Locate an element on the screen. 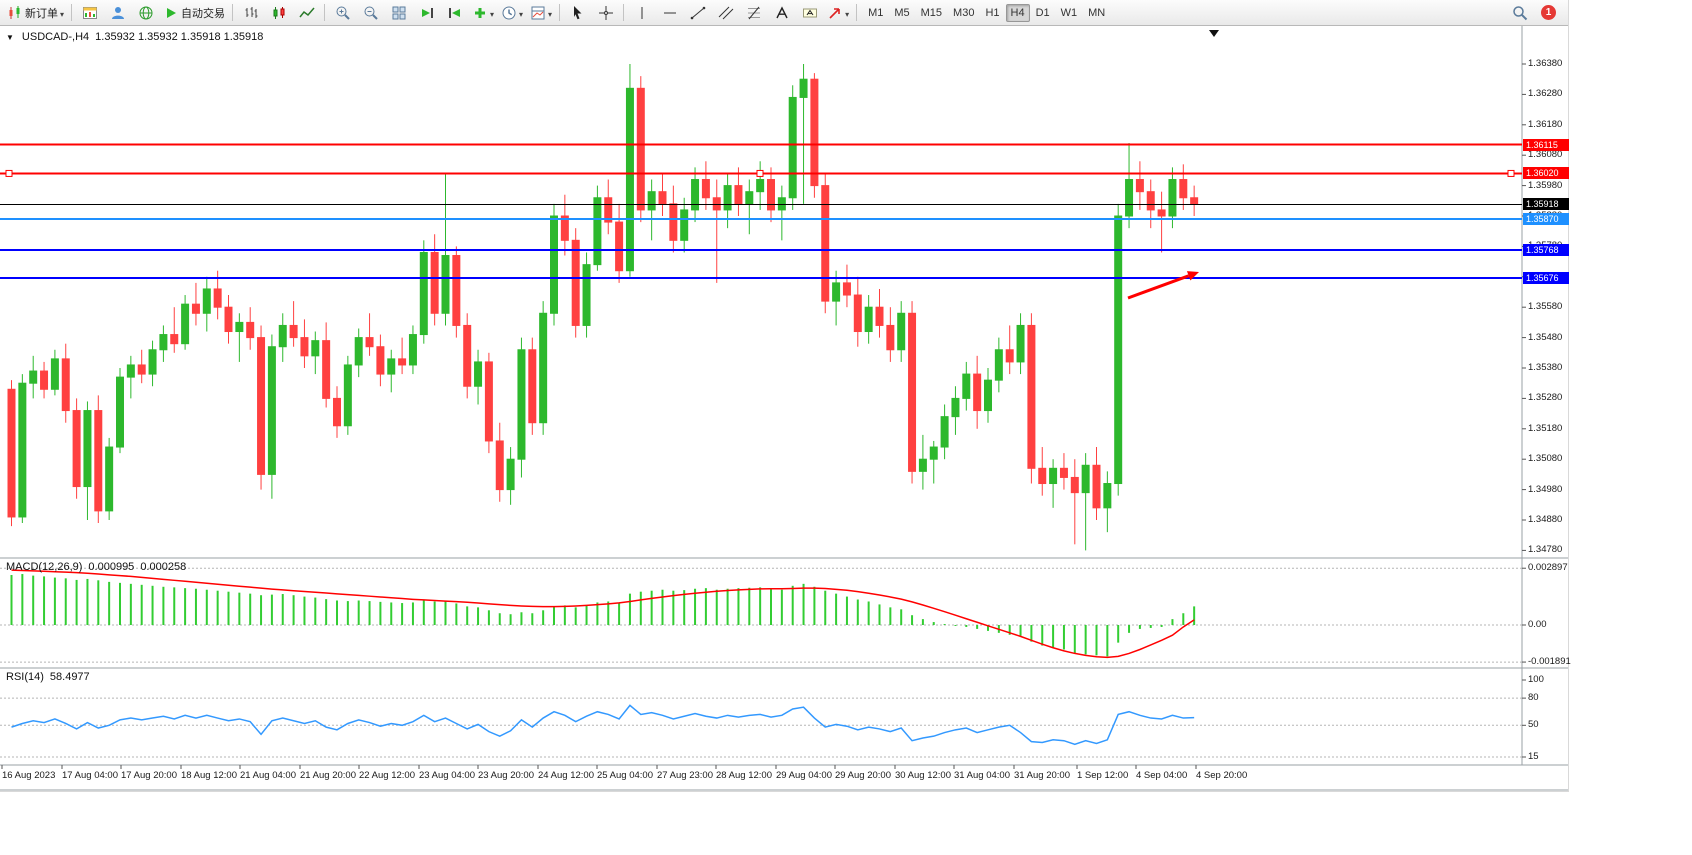  zoom-in-icon is located at coordinates (343, 13).